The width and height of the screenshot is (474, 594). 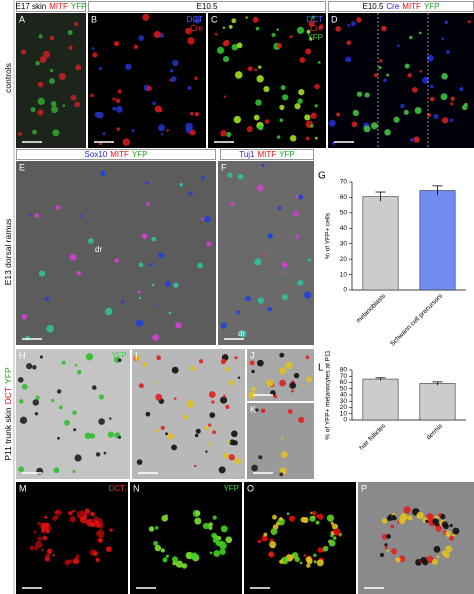 I want to click on y-tick-label: 50, so click(x=344, y=388).